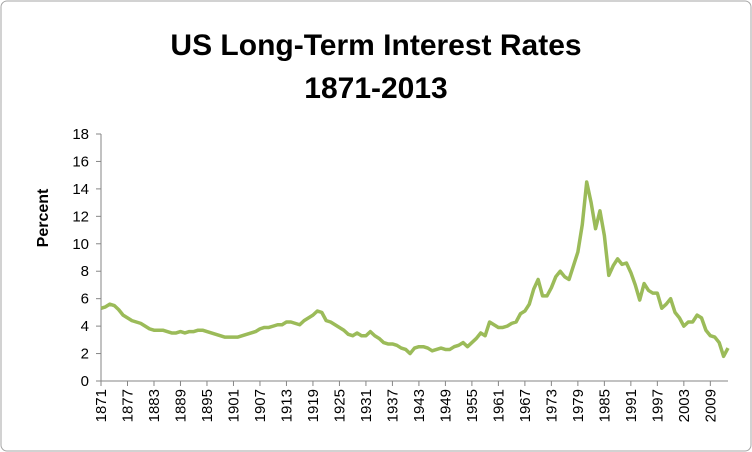 This screenshot has width=752, height=452. What do you see at coordinates (154, 405) in the screenshot?
I see `x-tick-label: 1883` at bounding box center [154, 405].